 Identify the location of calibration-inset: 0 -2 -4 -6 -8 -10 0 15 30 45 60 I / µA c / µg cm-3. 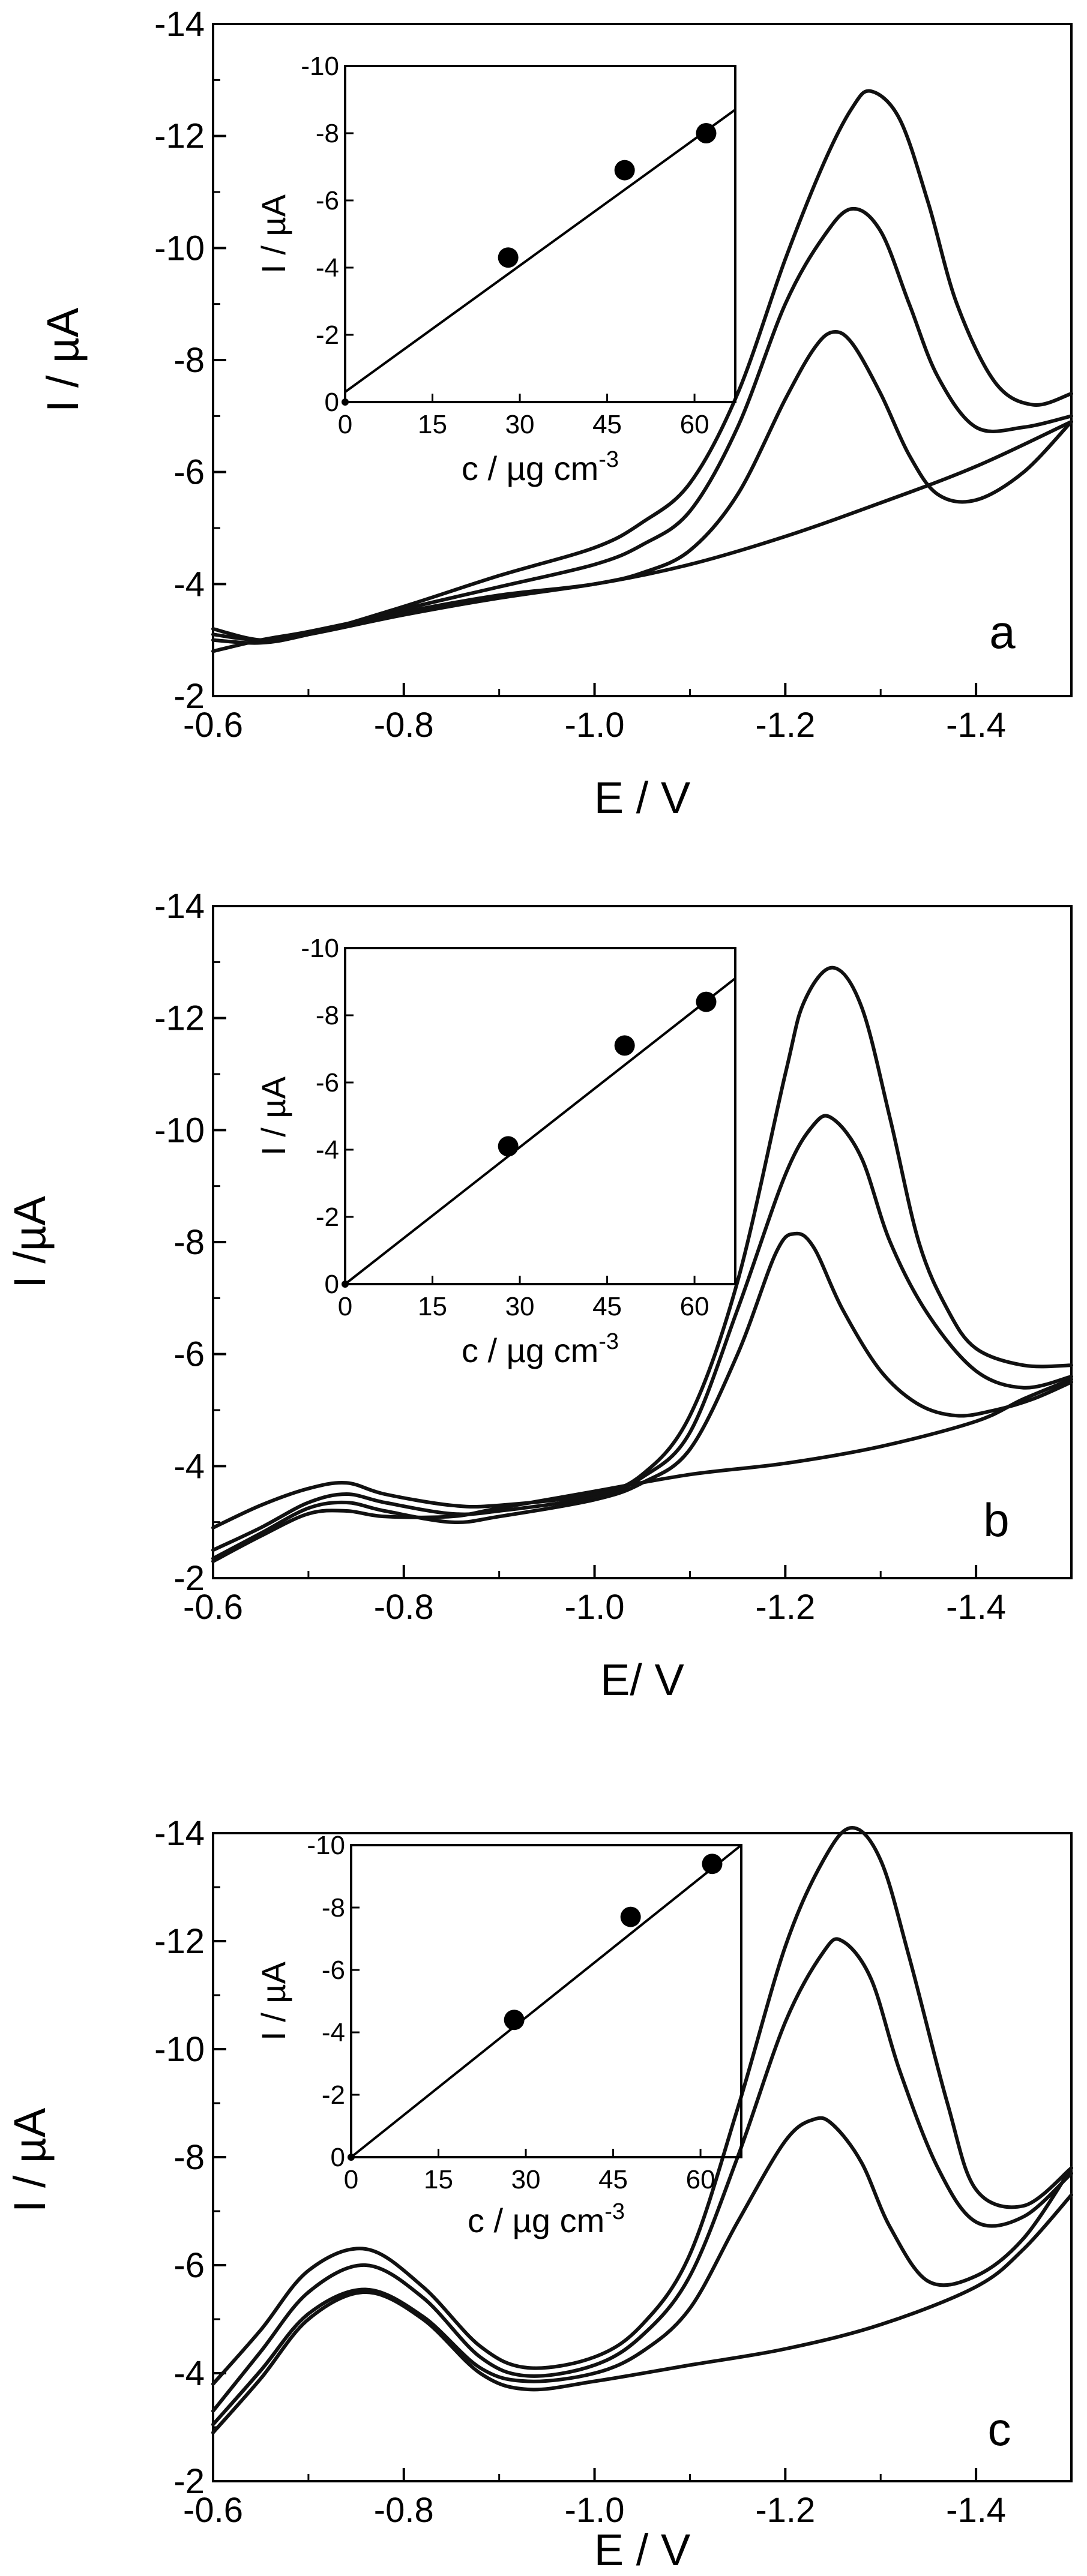
(498, 2035).